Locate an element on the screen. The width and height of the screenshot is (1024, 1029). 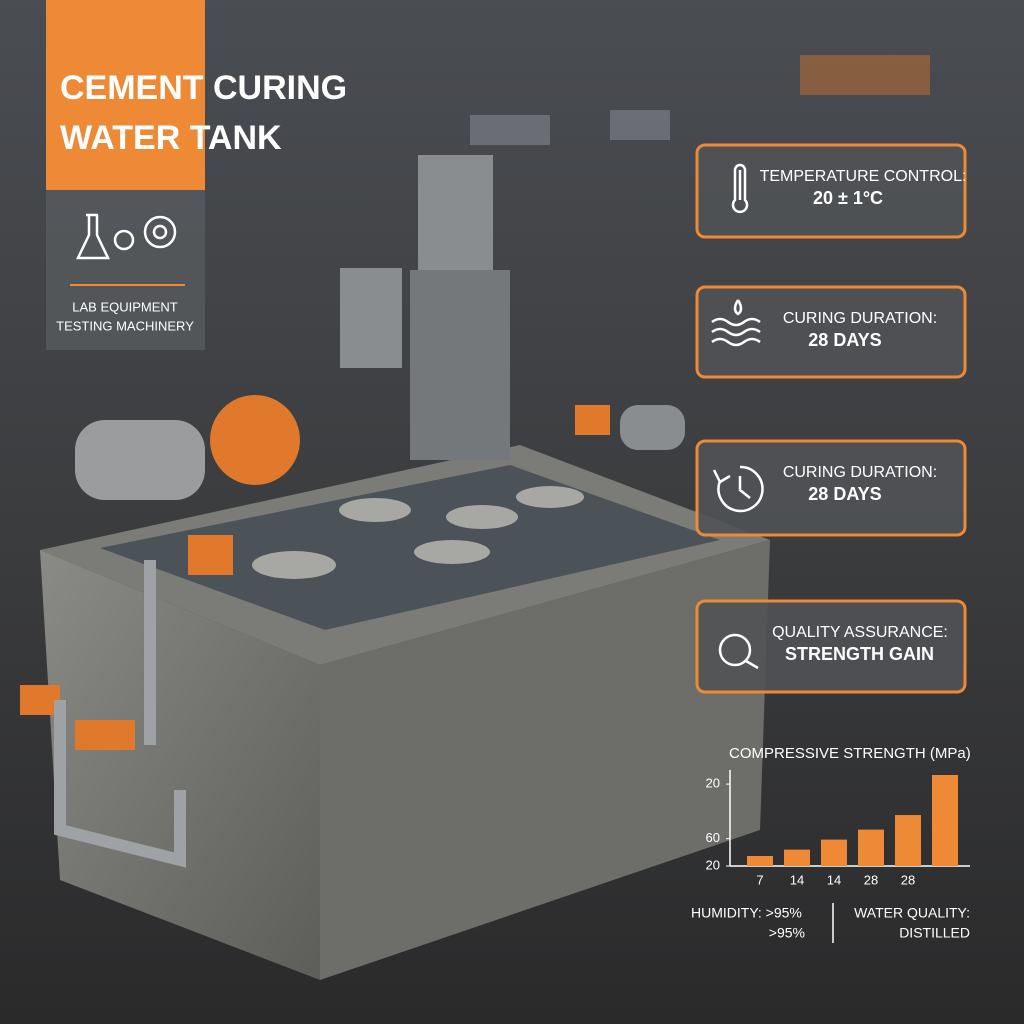
footer-text: >95% is located at coordinates (787, 933).